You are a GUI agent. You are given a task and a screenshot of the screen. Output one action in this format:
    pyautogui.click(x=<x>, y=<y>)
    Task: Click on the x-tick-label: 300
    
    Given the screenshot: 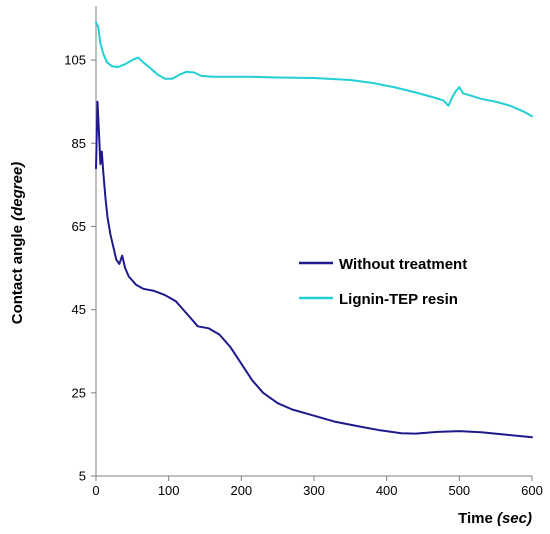 What is the action you would take?
    pyautogui.click(x=314, y=490)
    